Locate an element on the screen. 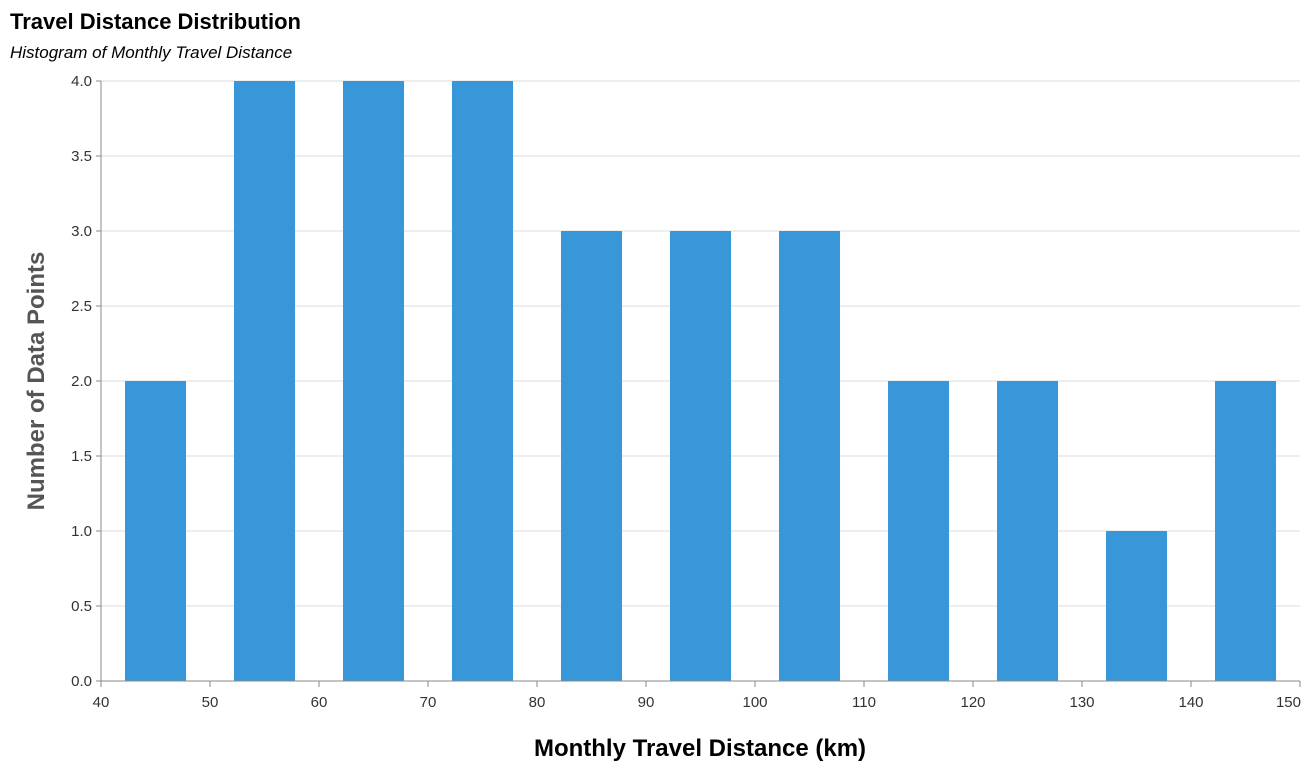 This screenshot has height=772, width=1312. chart-title: Travel Distance Distribution is located at coordinates (155, 21).